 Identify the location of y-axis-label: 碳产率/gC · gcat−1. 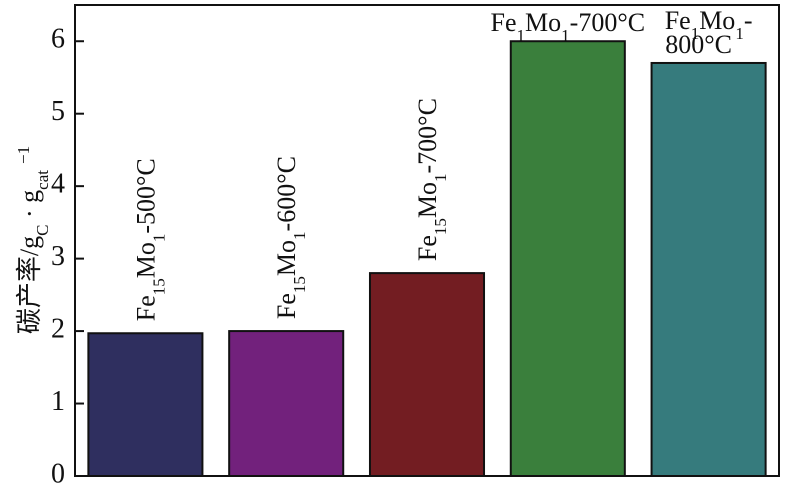
(33, 240).